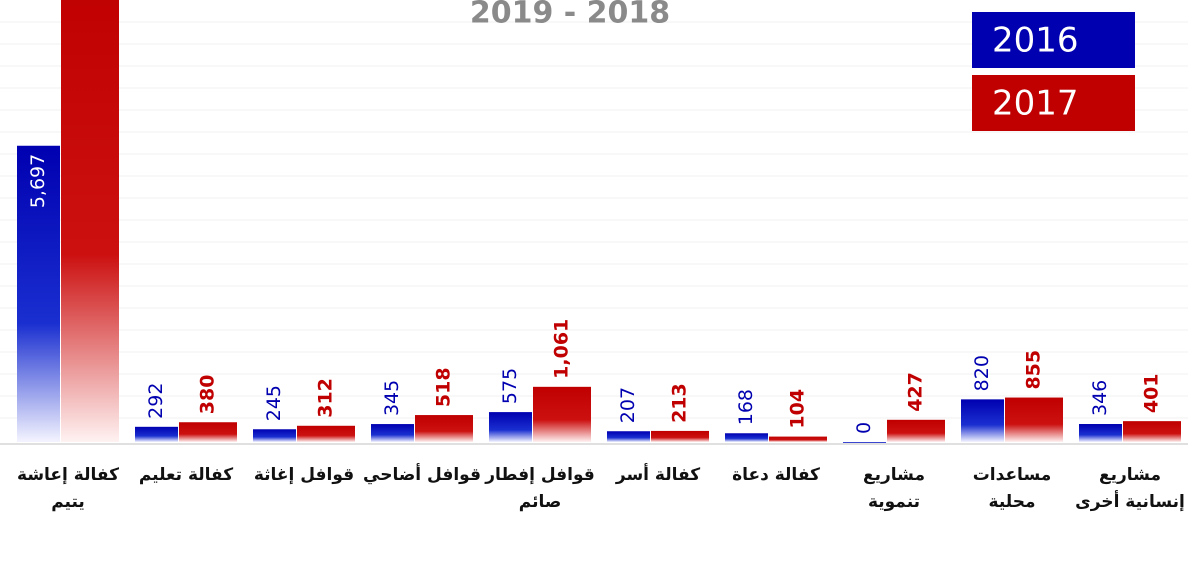 Image resolution: width=1188 pixels, height=567 pixels. Describe the element at coordinates (1130, 488) in the screenshot. I see `x-tick-label: مشاريع إنسانية أخرى` at that location.